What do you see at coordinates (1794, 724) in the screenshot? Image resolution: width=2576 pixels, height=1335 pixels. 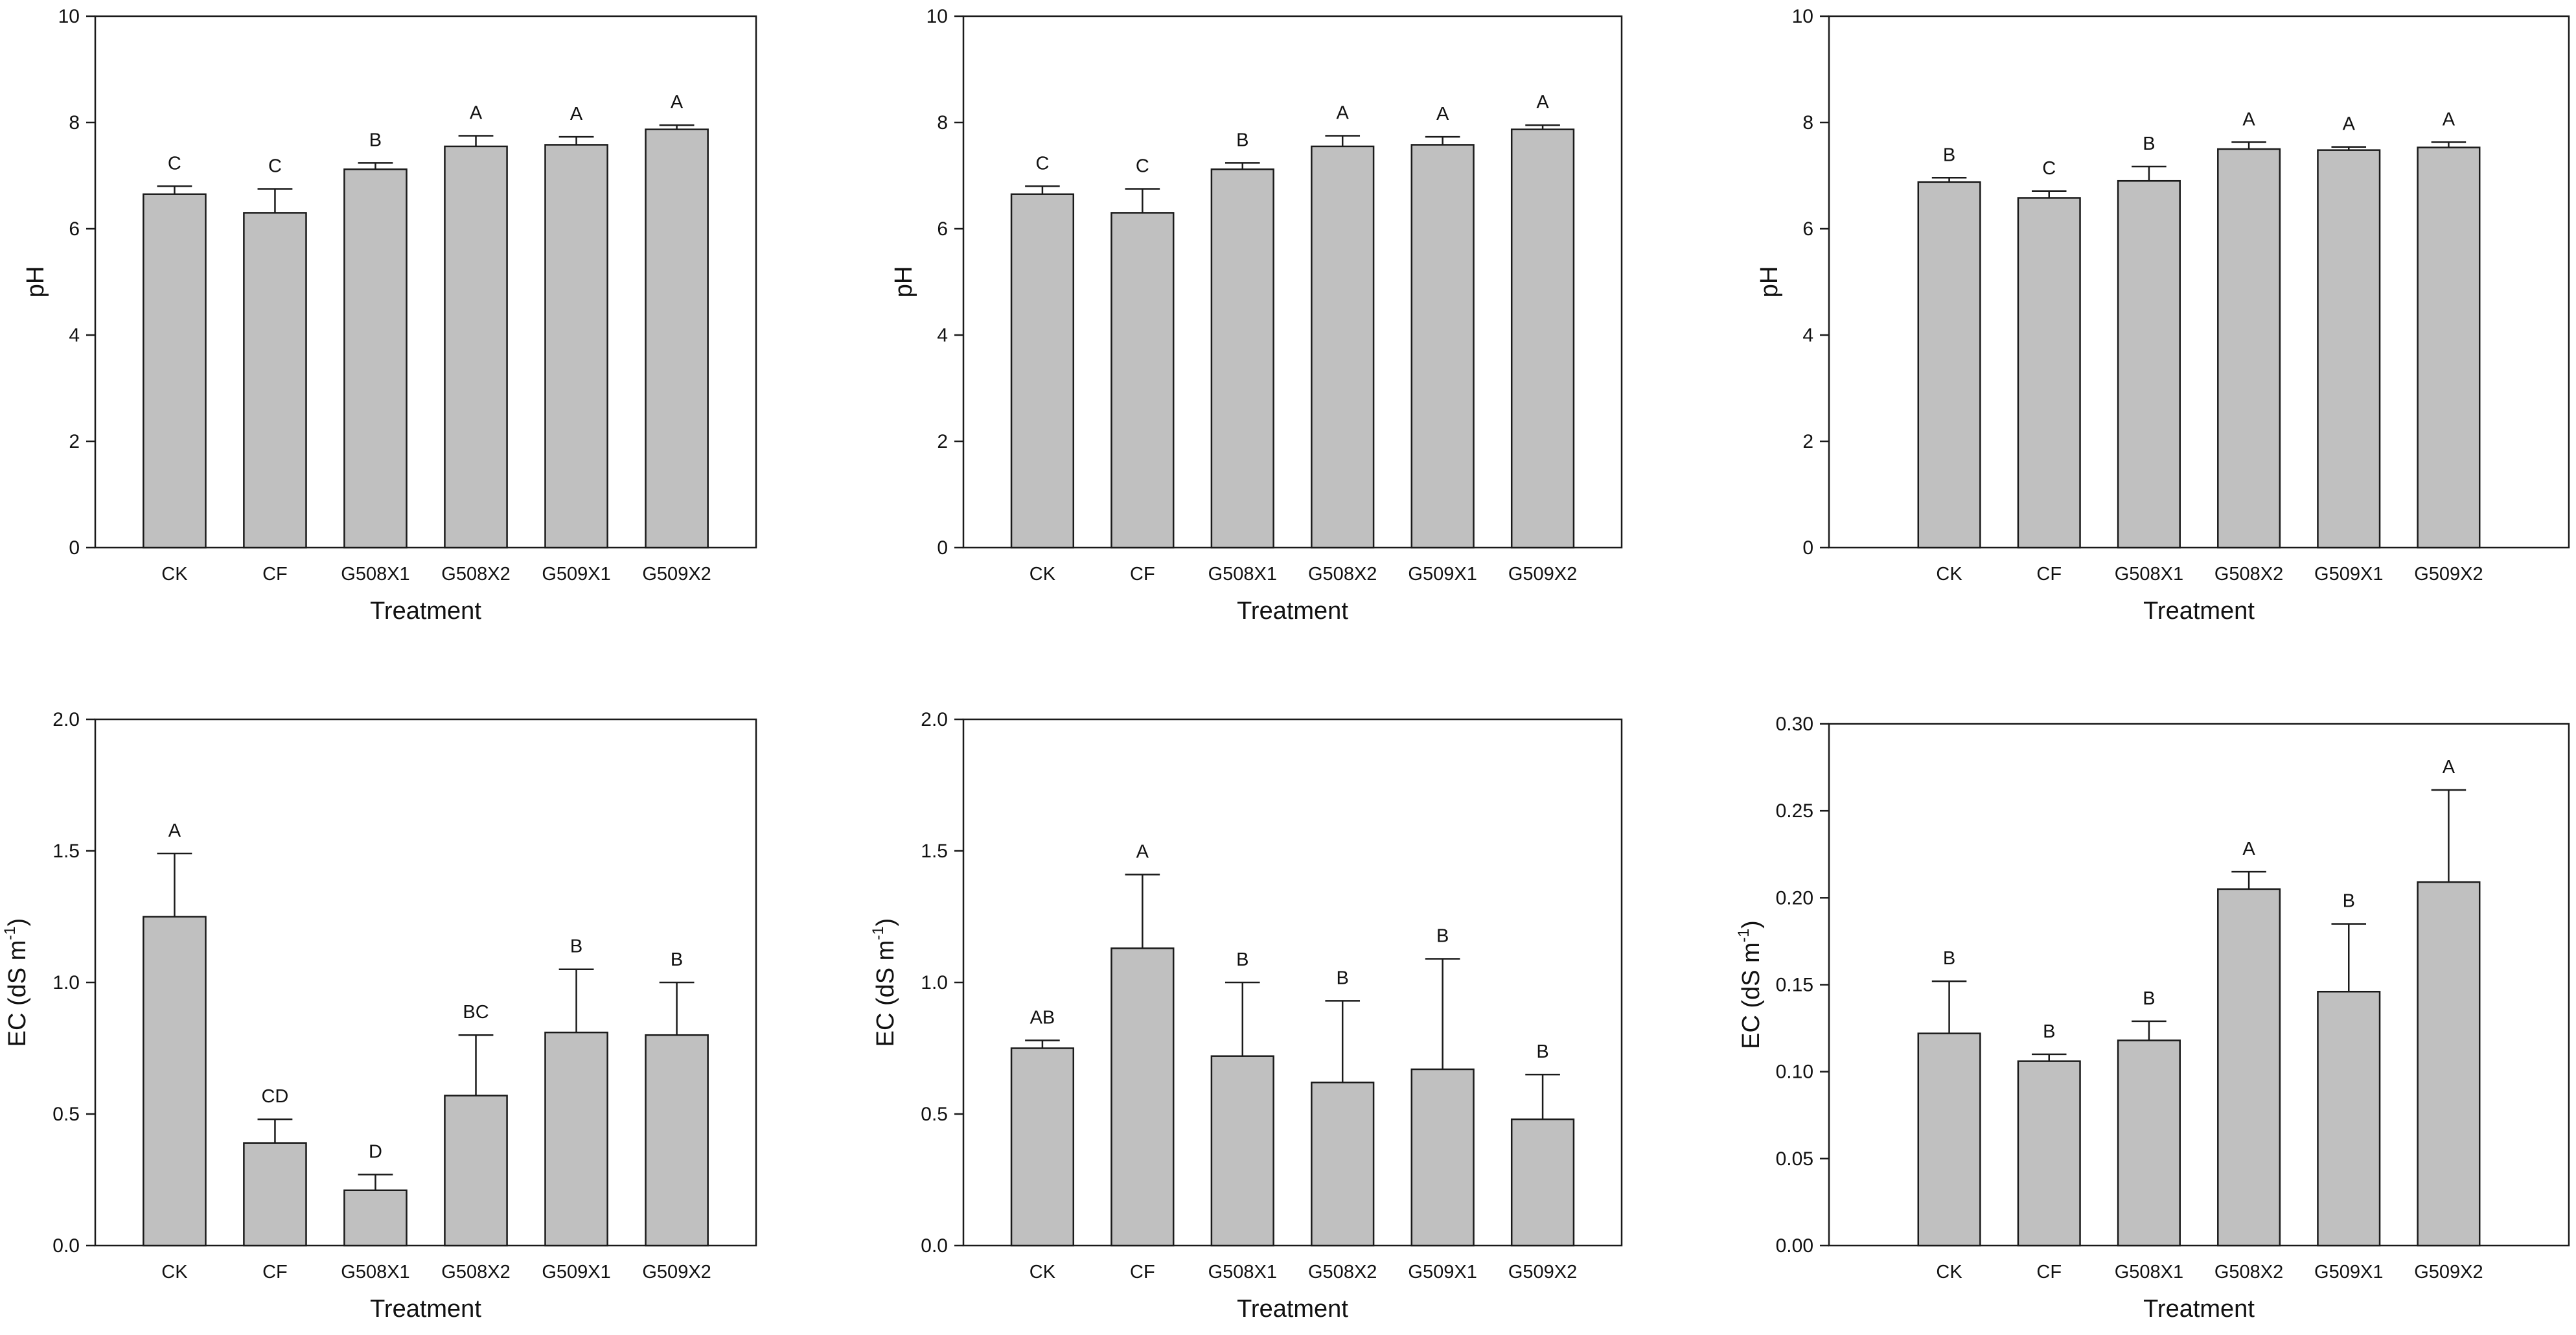 I see `y-tick-label: 0.30` at bounding box center [1794, 724].